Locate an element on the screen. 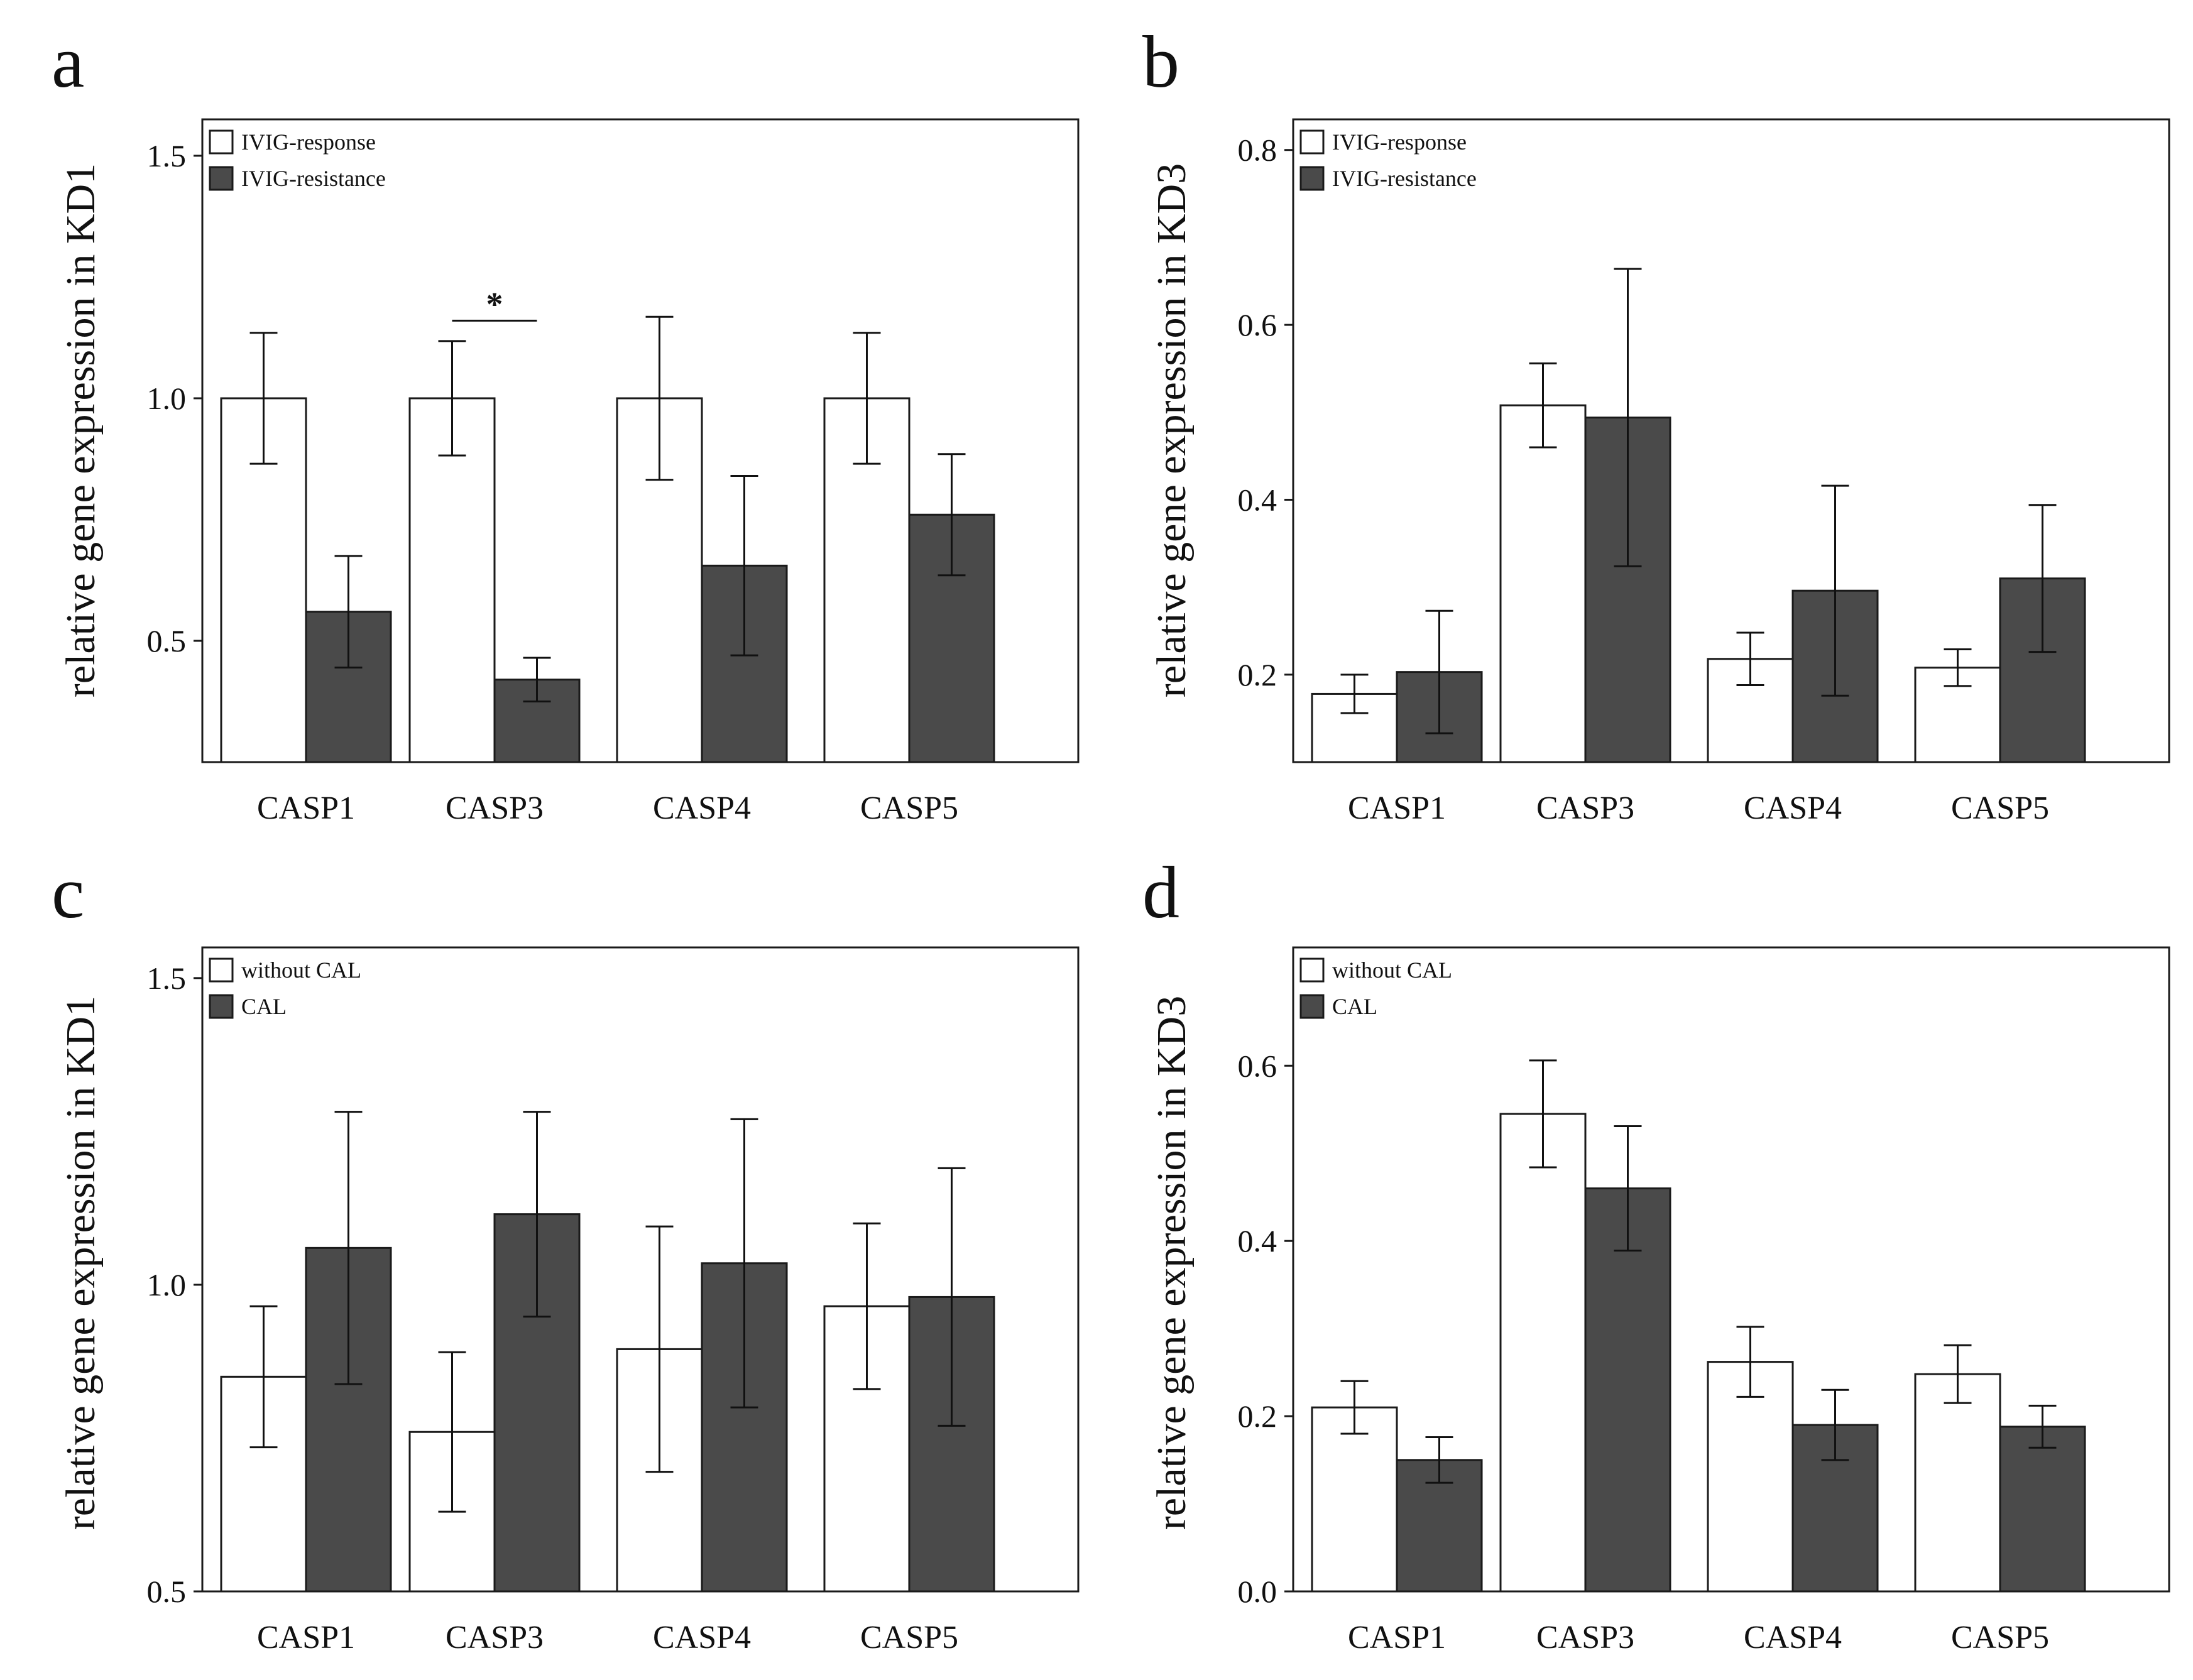  panel-letter: d is located at coordinates (1160, 892).